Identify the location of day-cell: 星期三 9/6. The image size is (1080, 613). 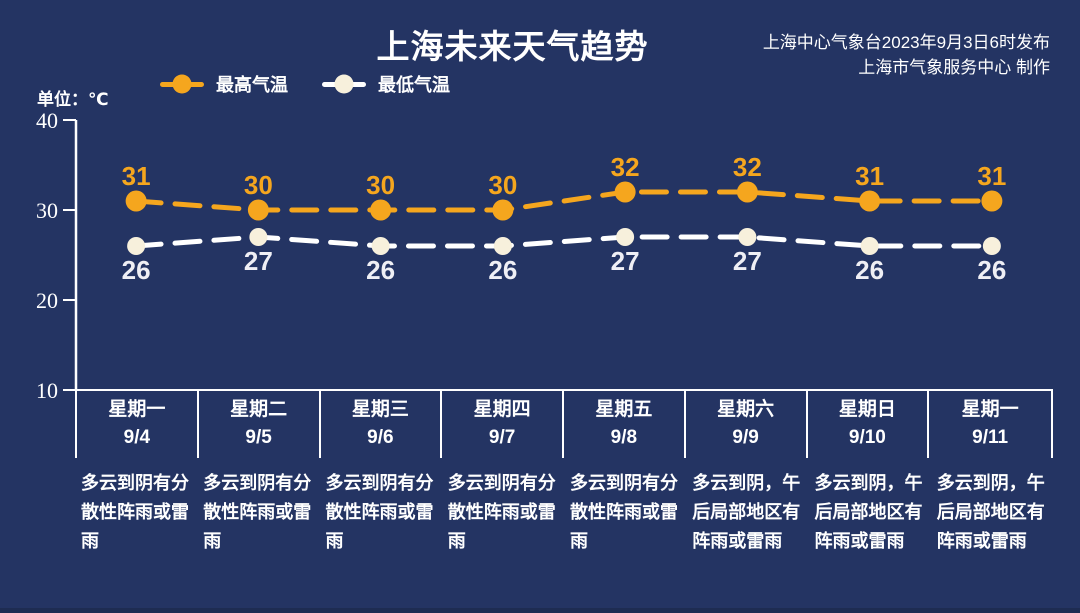
(382, 424).